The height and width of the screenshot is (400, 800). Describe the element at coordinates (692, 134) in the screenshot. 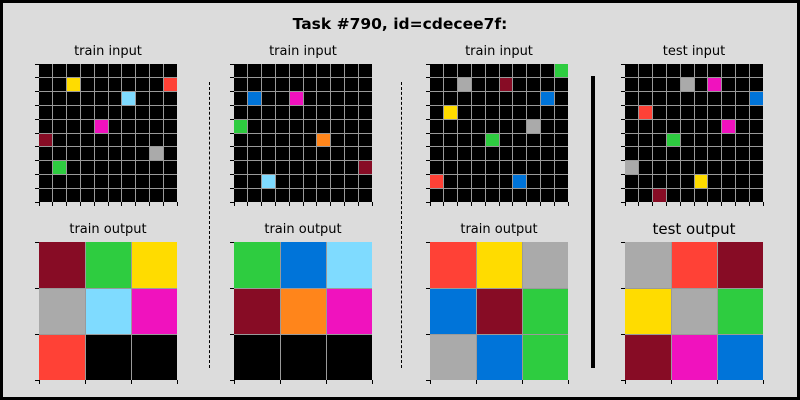

I see `grid-test-input` at that location.